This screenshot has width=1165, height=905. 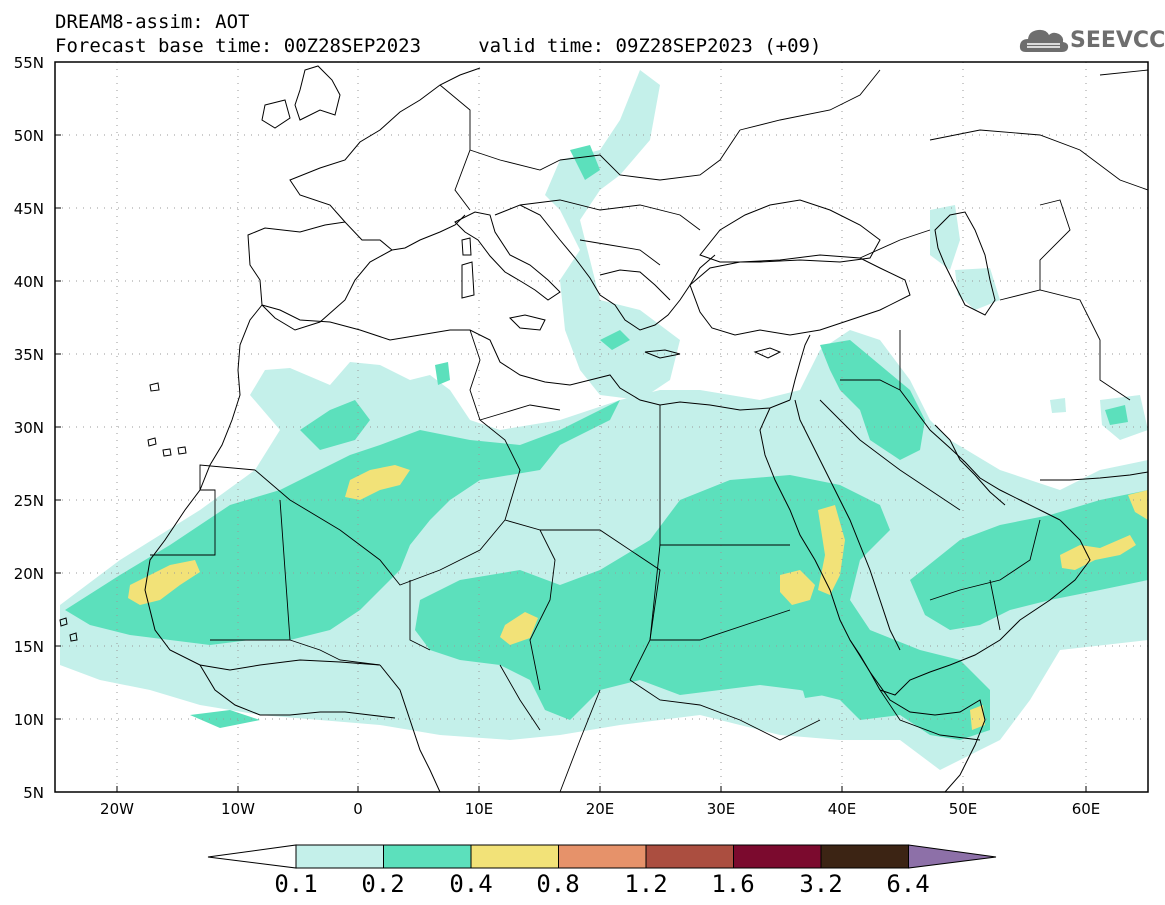 What do you see at coordinates (1086, 809) in the screenshot?
I see `lon-label: 60E` at bounding box center [1086, 809].